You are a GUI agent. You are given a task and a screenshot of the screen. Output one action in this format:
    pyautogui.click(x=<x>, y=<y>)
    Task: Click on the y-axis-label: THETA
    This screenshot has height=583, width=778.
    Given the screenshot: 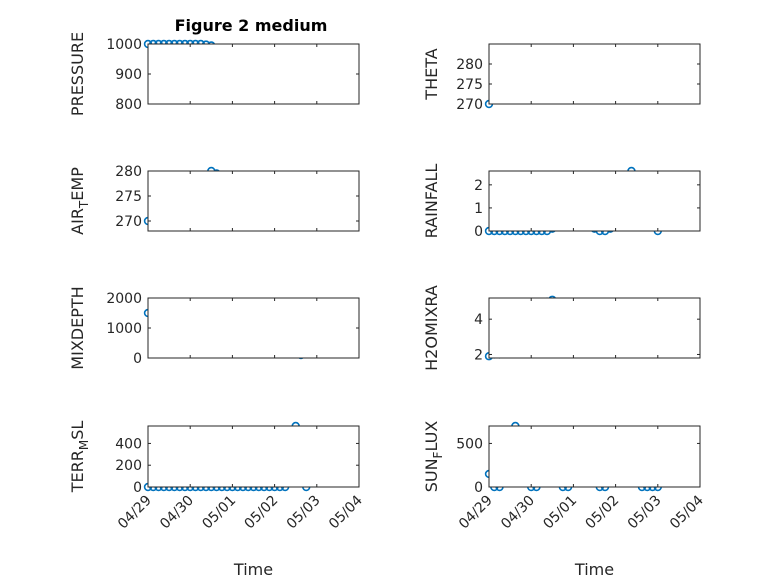 What is the action you would take?
    pyautogui.click(x=431, y=74)
    